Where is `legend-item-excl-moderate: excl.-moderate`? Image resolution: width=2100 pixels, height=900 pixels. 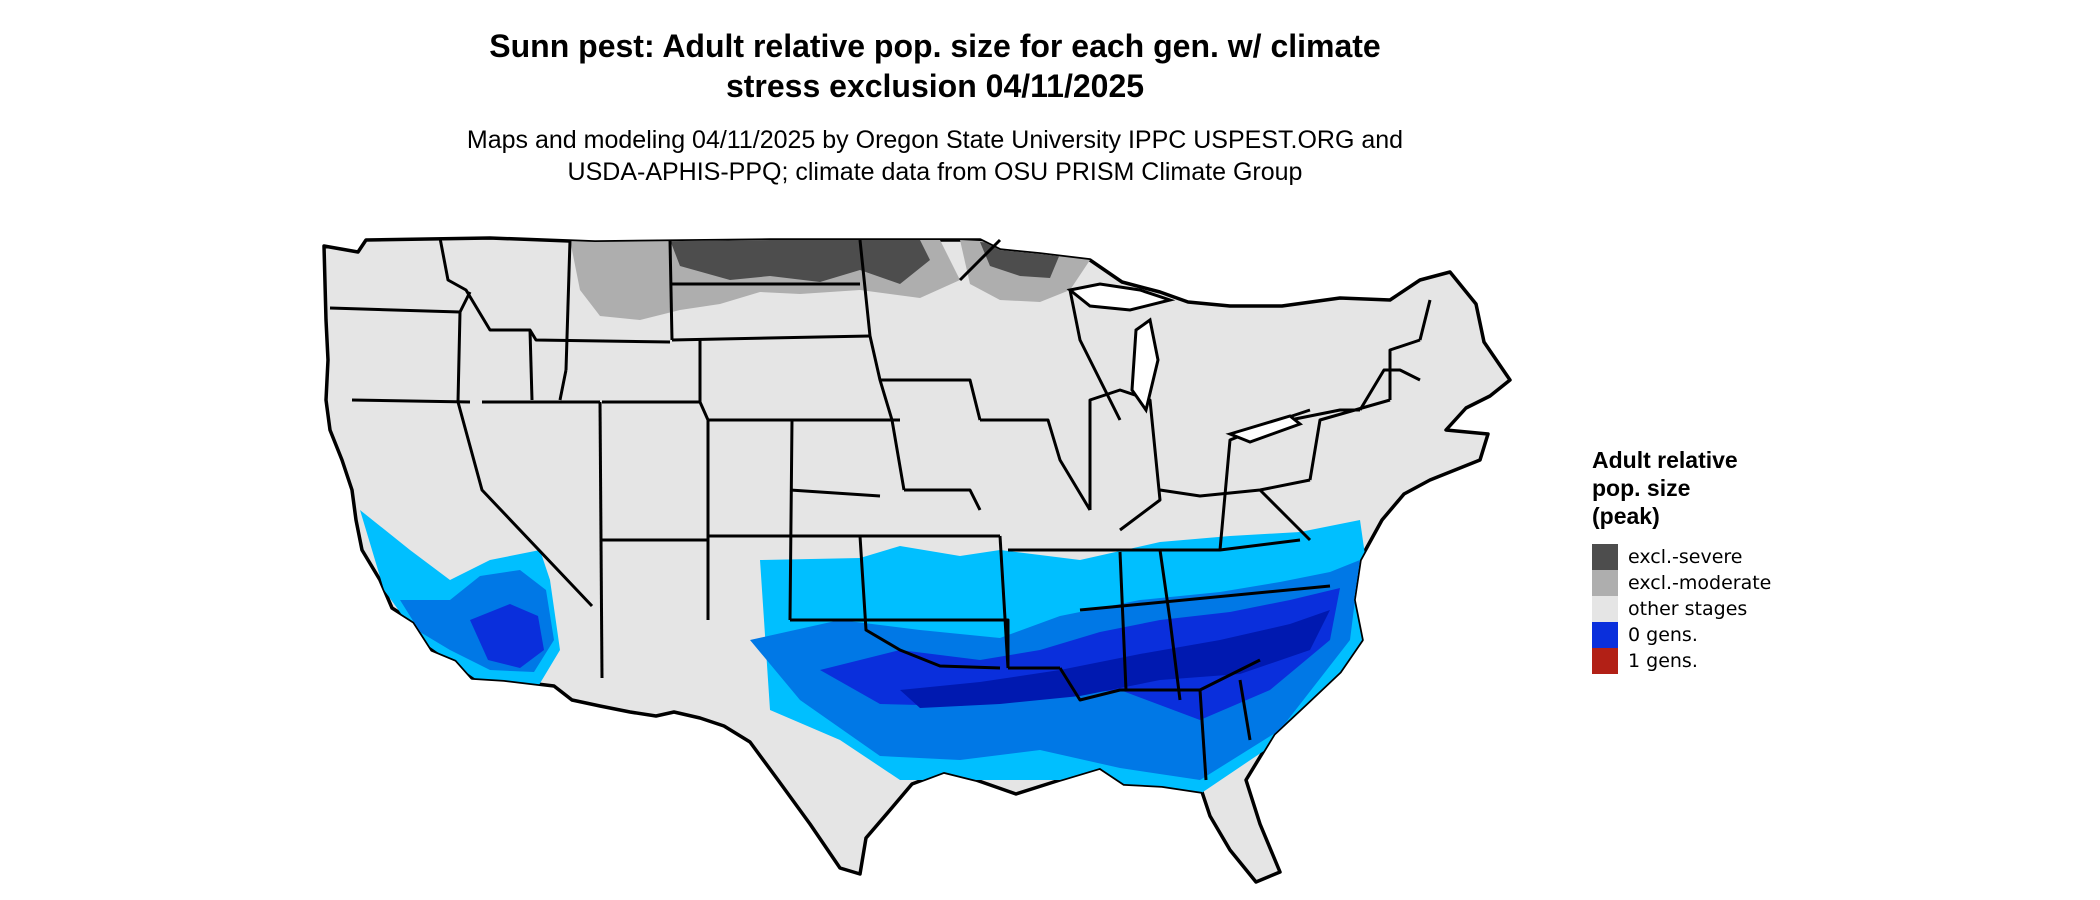
legend-item-excl-moderate: excl.-moderate is located at coordinates (1742, 583).